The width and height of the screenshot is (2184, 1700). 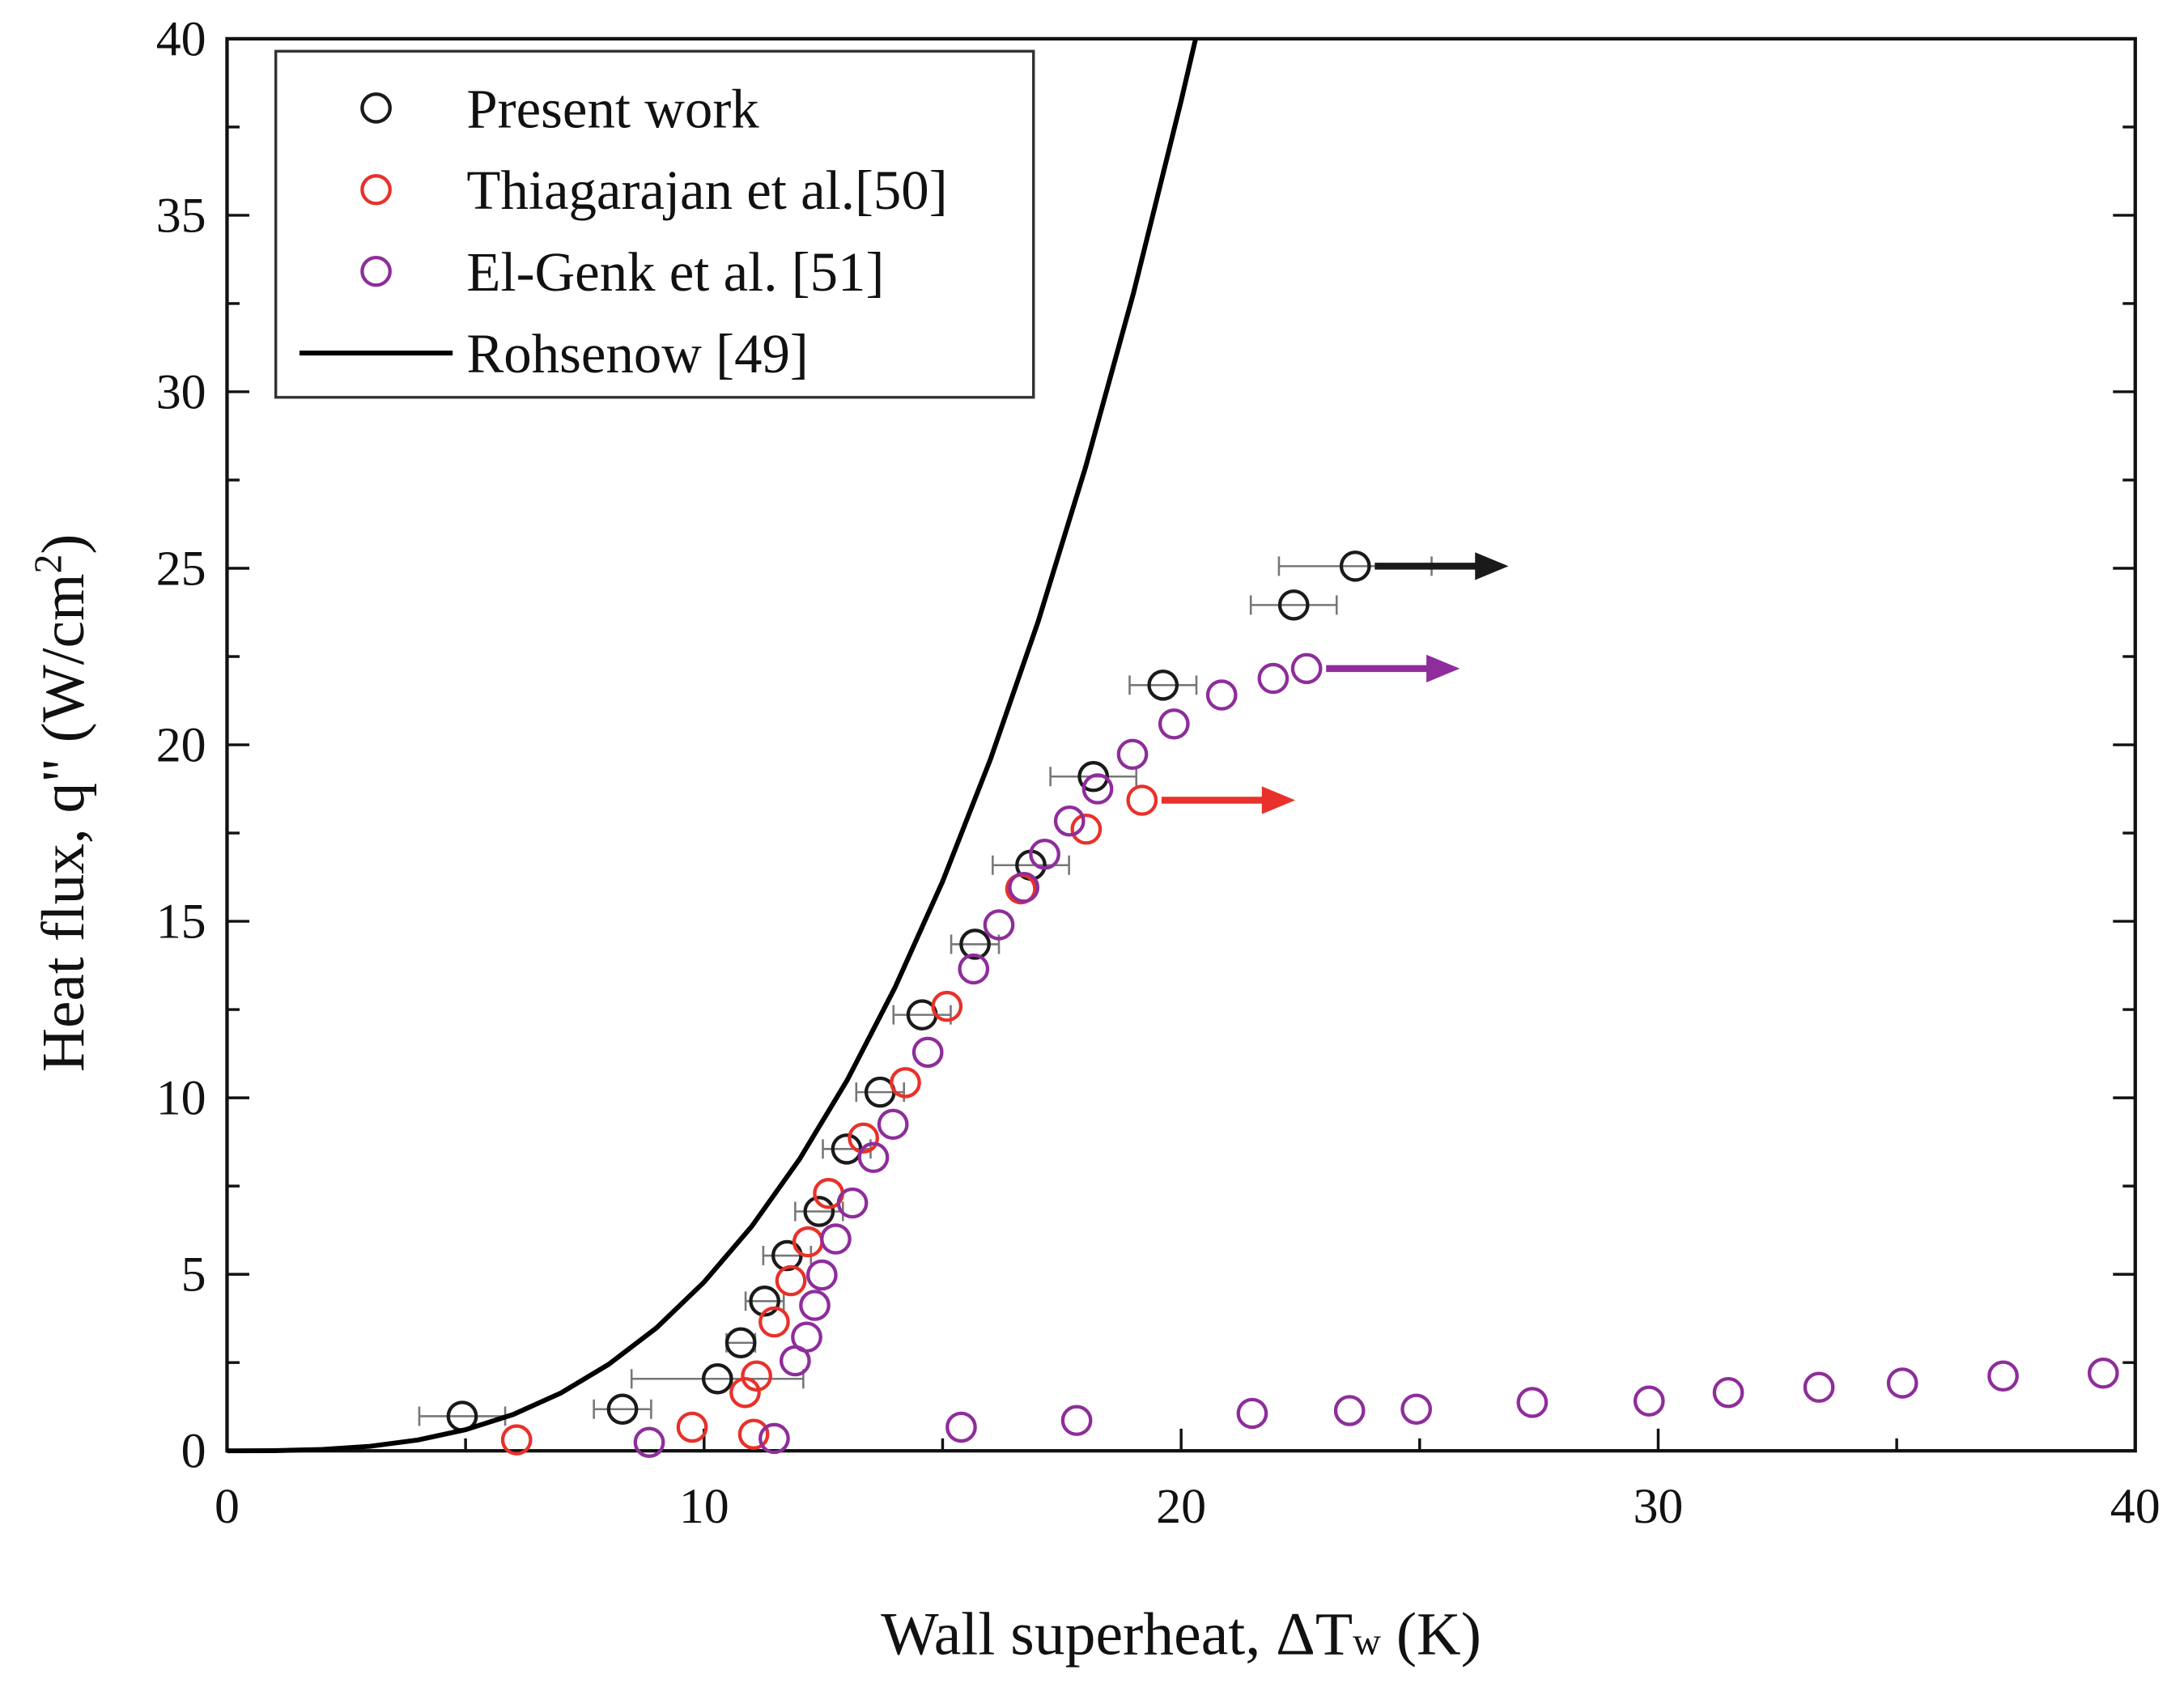 What do you see at coordinates (1658, 1506) in the screenshot?
I see `x-tick-label: 30` at bounding box center [1658, 1506].